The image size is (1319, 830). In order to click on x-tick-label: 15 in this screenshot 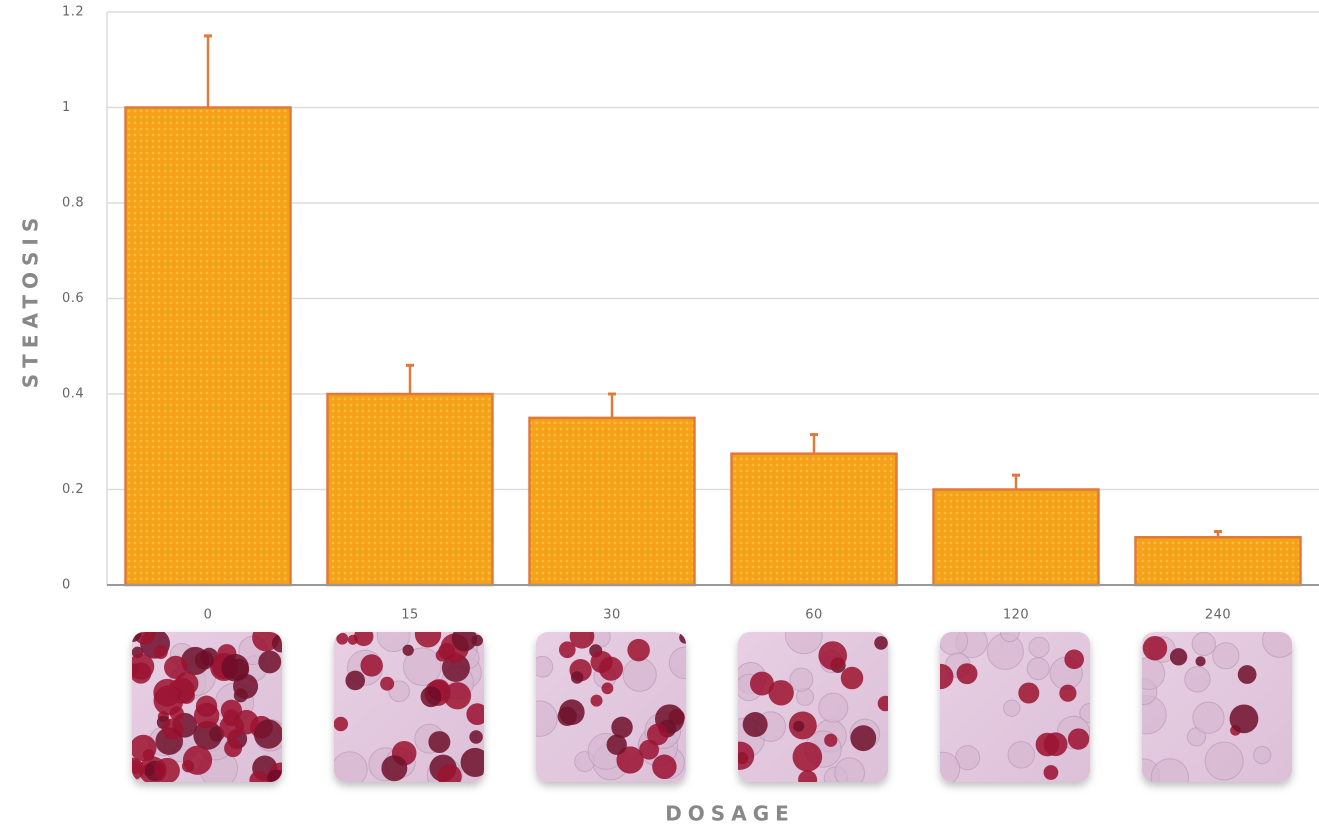, I will do `click(410, 615)`.